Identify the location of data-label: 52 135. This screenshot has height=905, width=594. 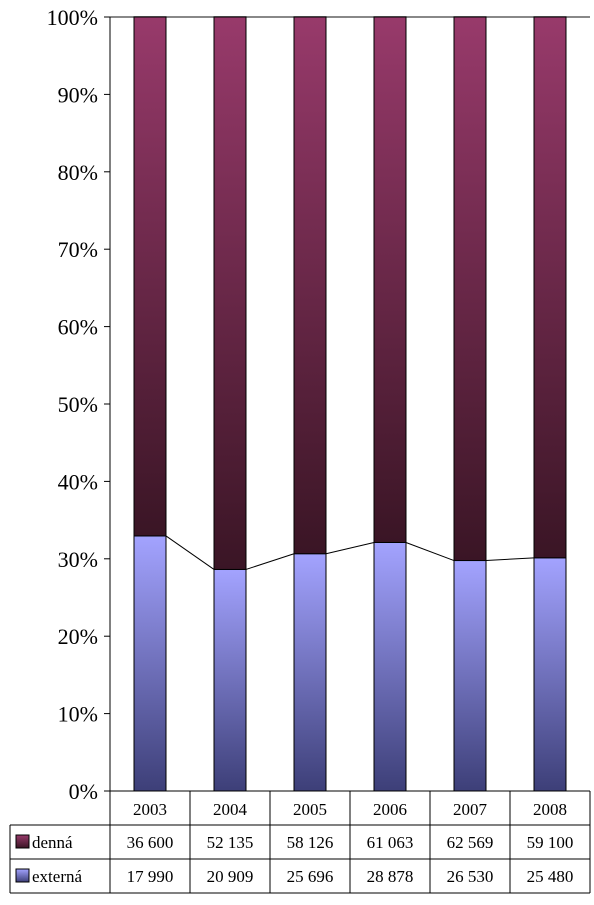
(230, 842).